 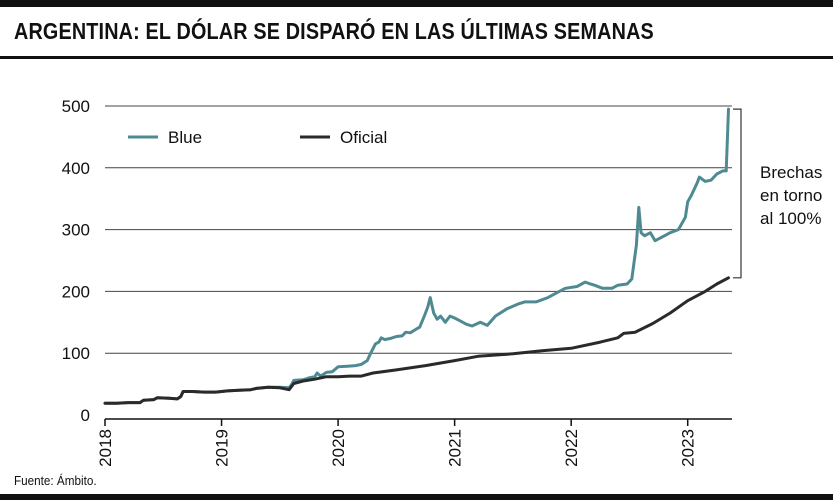 I want to click on top-rule, so click(x=416, y=3).